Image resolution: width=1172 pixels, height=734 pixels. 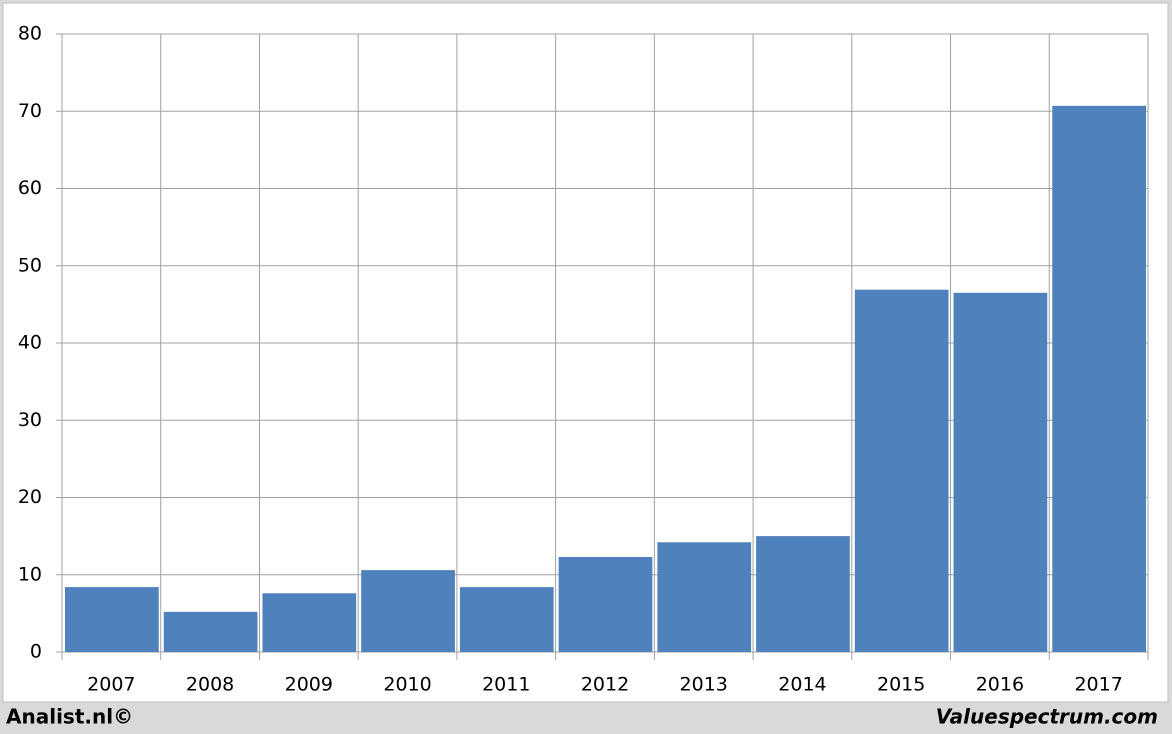 I want to click on x-tick-label: 2011, so click(x=506, y=685).